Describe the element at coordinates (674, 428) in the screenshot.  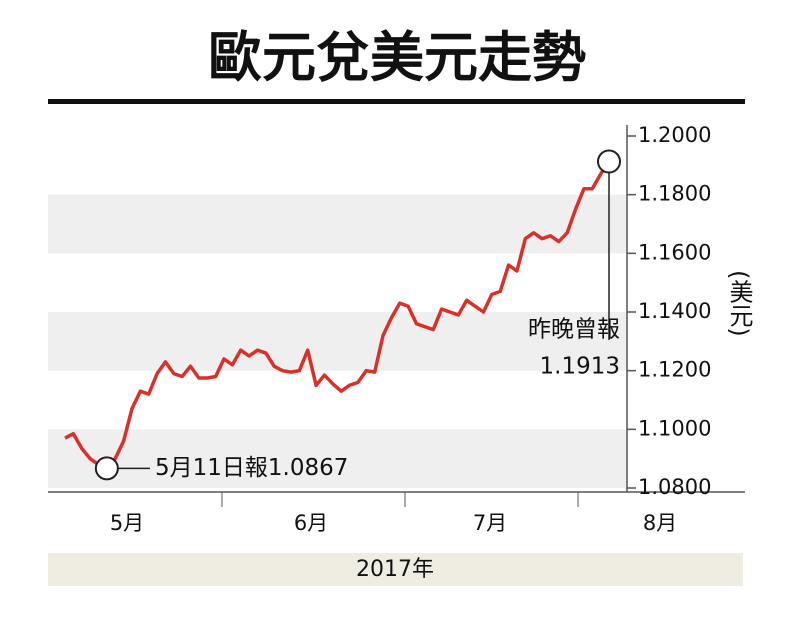
I see `y-tick-label: 1.1000` at that location.